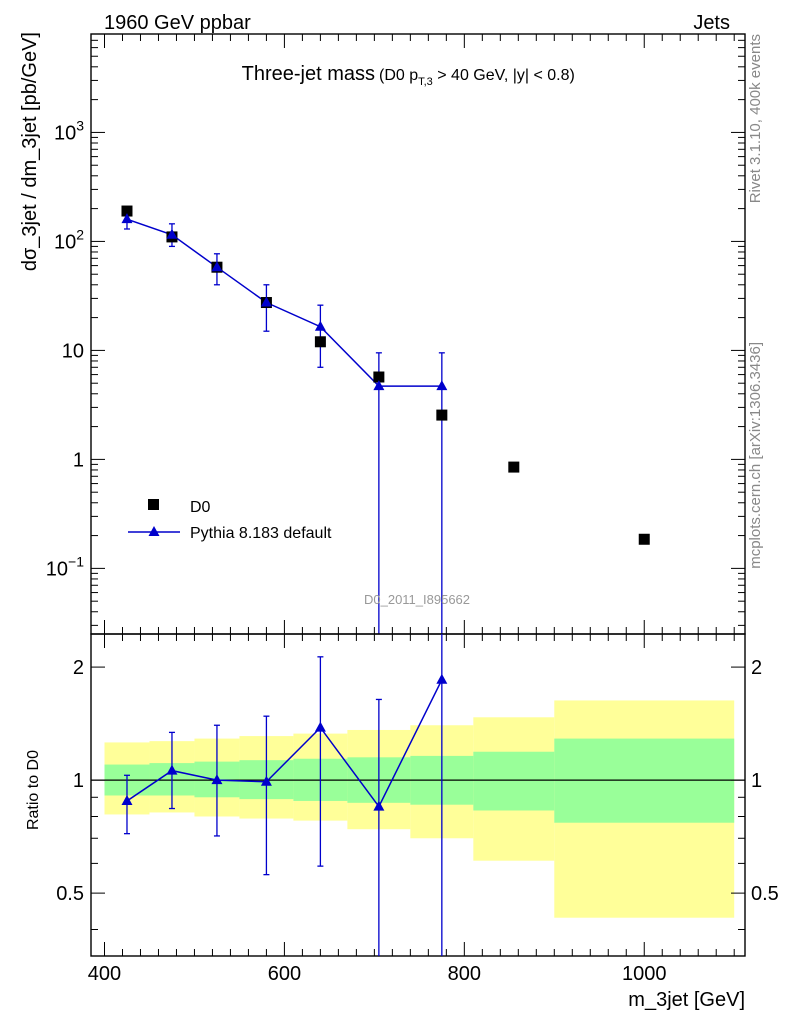 The width and height of the screenshot is (786, 1024). I want to click on ratio-y-tick-label-right: 2, so click(756, 668).